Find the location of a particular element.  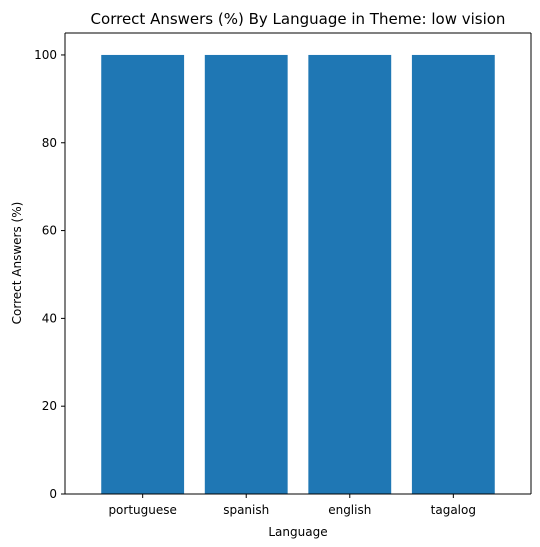

y-ticks-group: 0 20 40 60 80 100 is located at coordinates (49, 274).